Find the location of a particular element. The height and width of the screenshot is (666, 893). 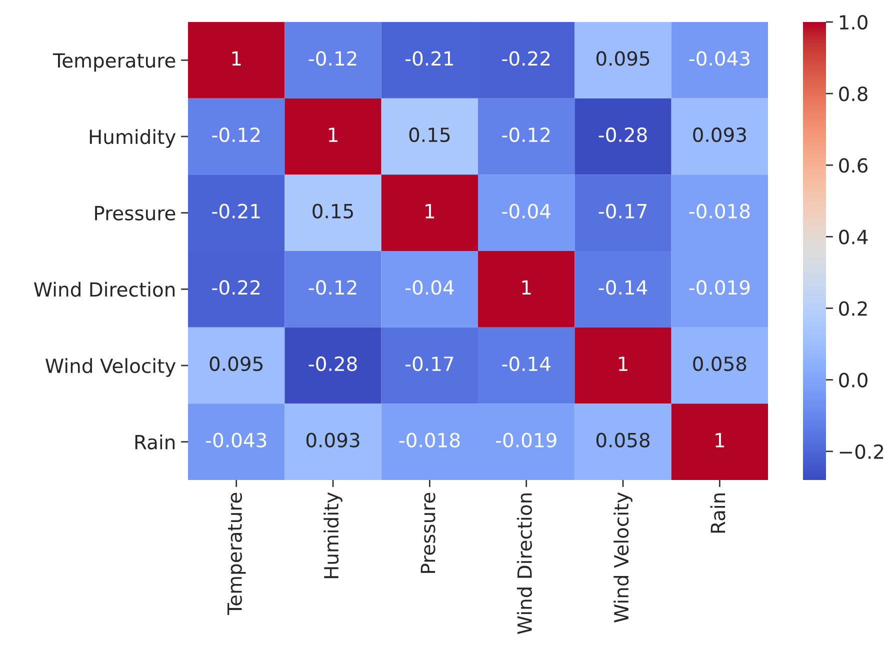

y-tick-label: Humidity is located at coordinates (133, 138).